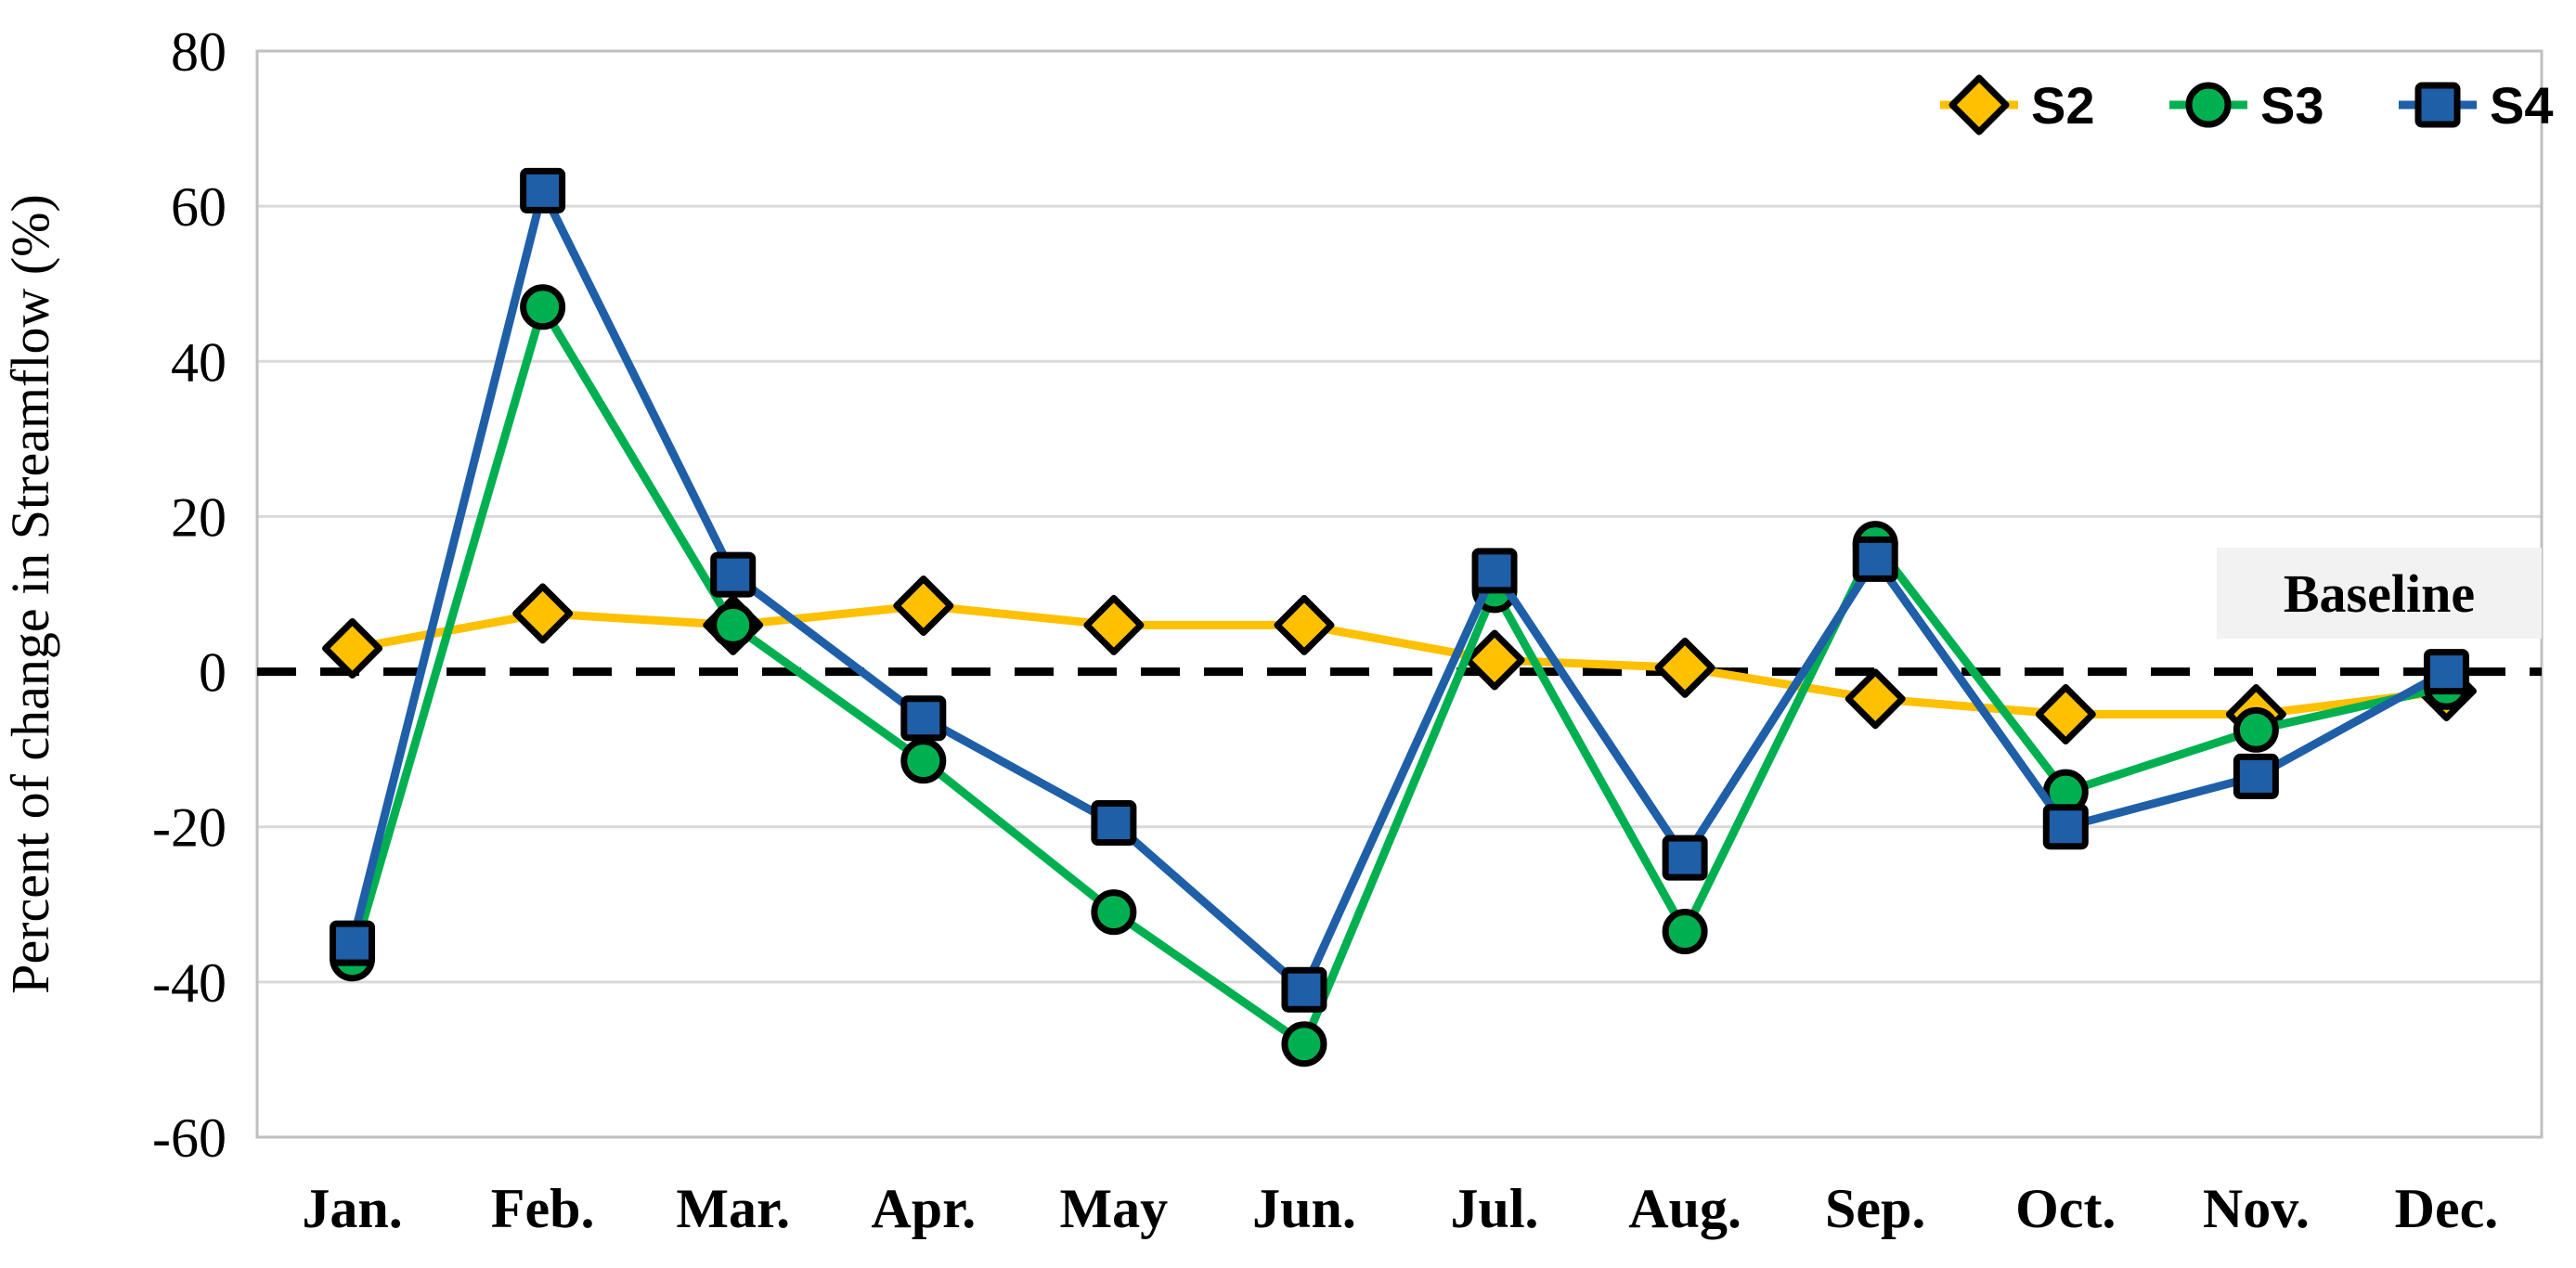 The height and width of the screenshot is (1268, 2576). I want to click on x-tick-label: Nov., so click(2256, 1208).